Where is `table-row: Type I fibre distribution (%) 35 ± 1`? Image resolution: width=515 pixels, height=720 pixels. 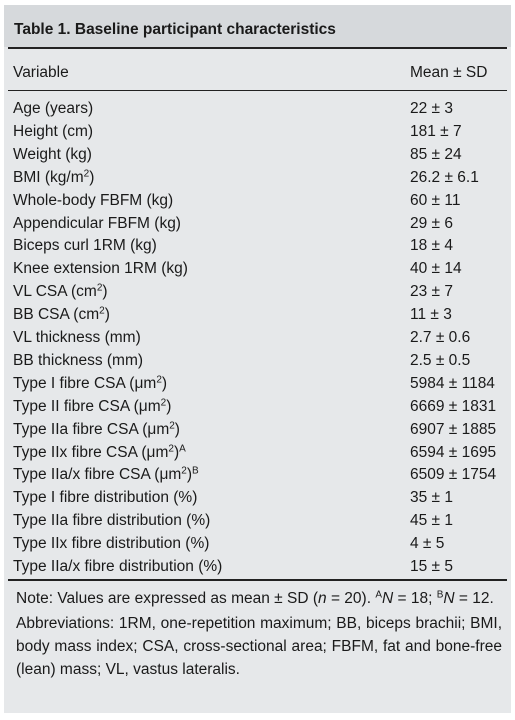 table-row: Type I fibre distribution (%) 35 ± 1 is located at coordinates (257, 497).